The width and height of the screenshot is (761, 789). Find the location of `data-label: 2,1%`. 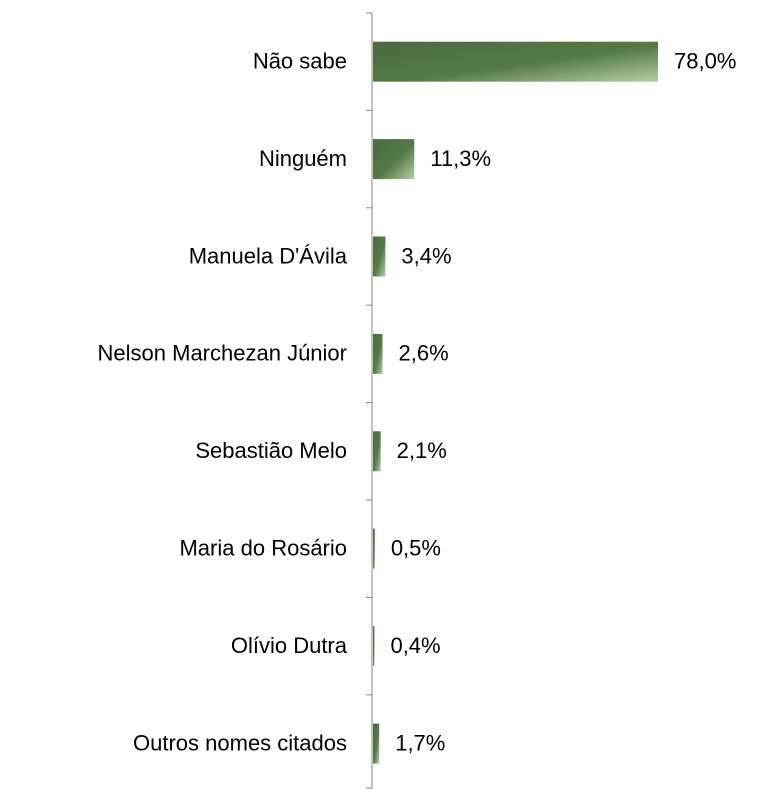

data-label: 2,1% is located at coordinates (422, 450).